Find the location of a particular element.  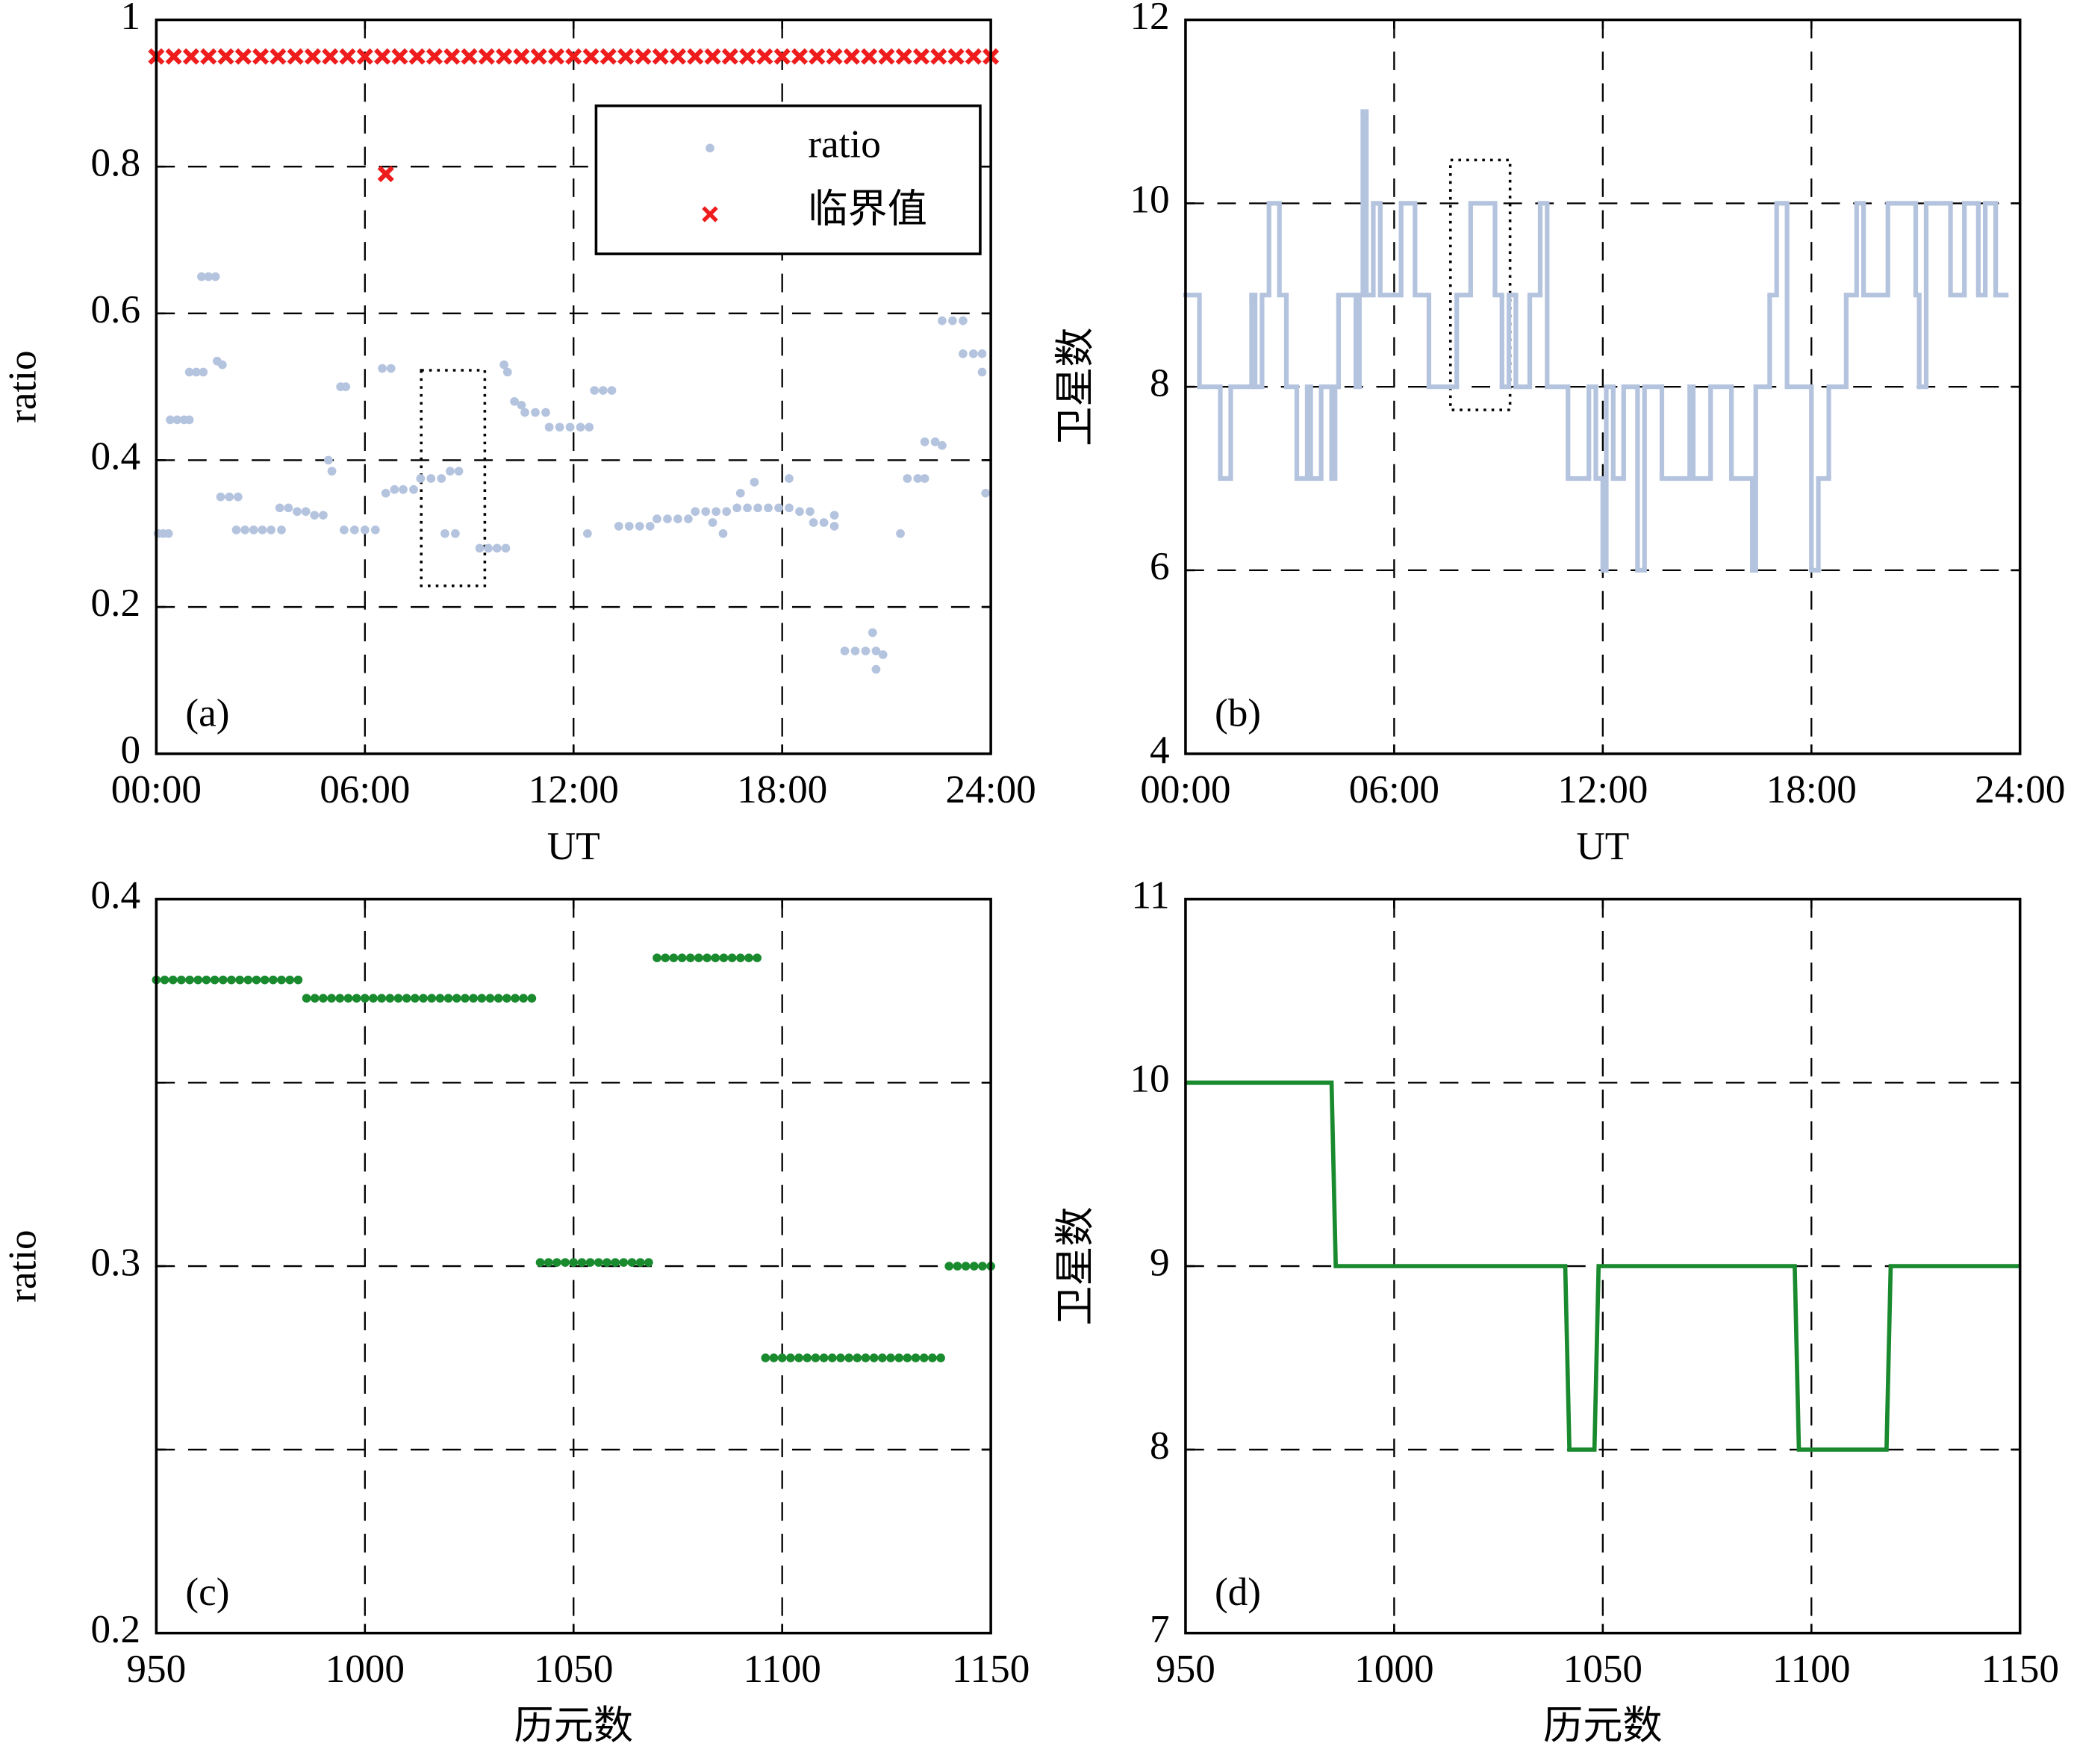

y-tick-label: 0.3 is located at coordinates (116, 1262).